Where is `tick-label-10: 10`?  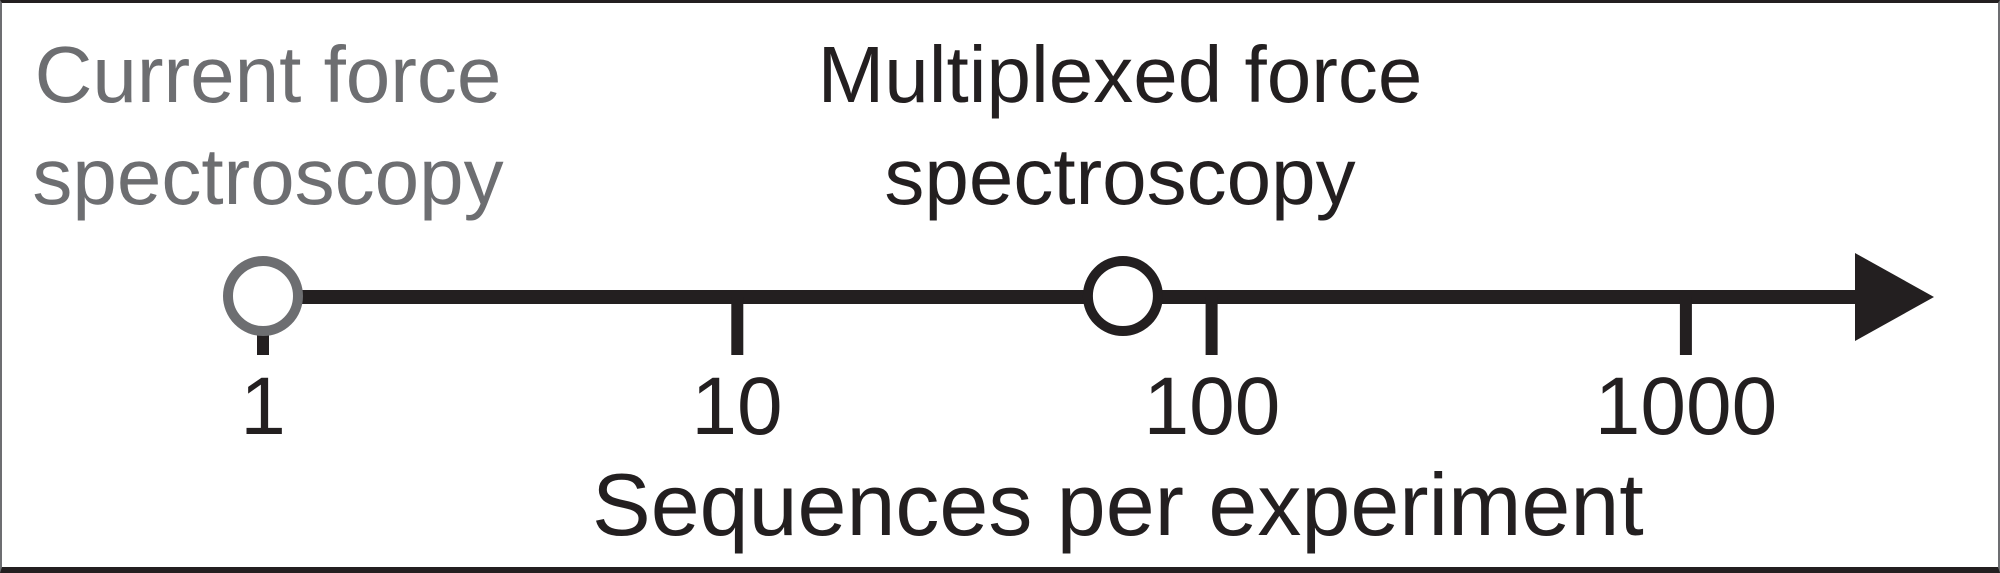 tick-label-10: 10 is located at coordinates (737, 406).